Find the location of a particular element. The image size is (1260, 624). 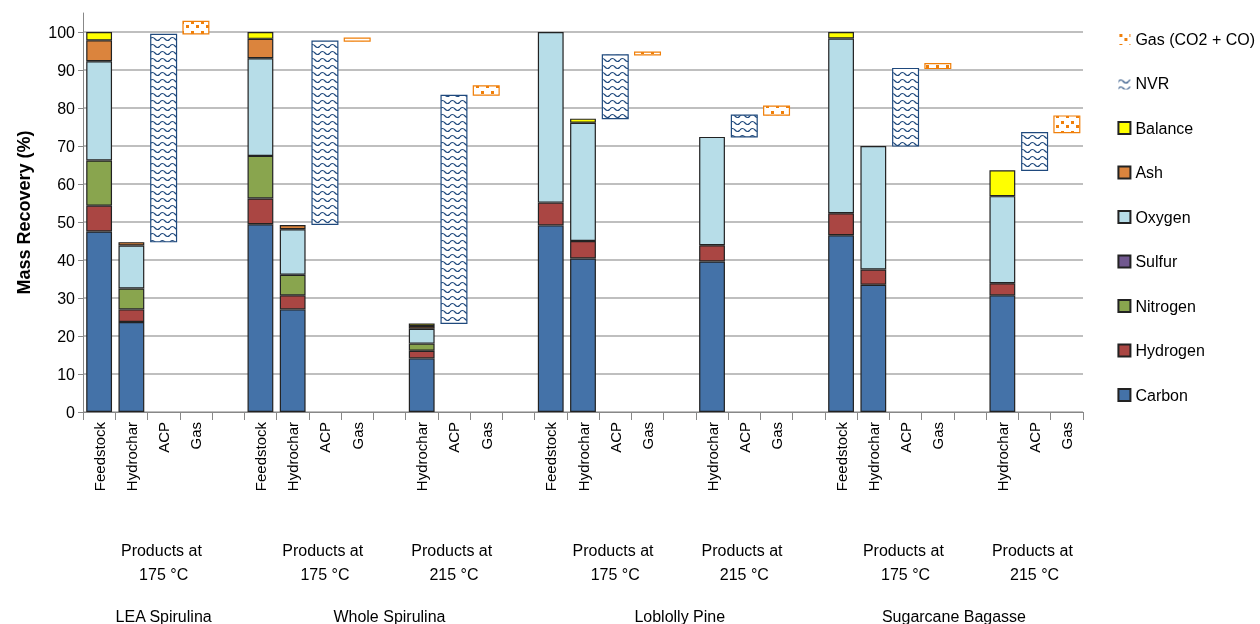

y-tick-label: 100 is located at coordinates (62, 32).